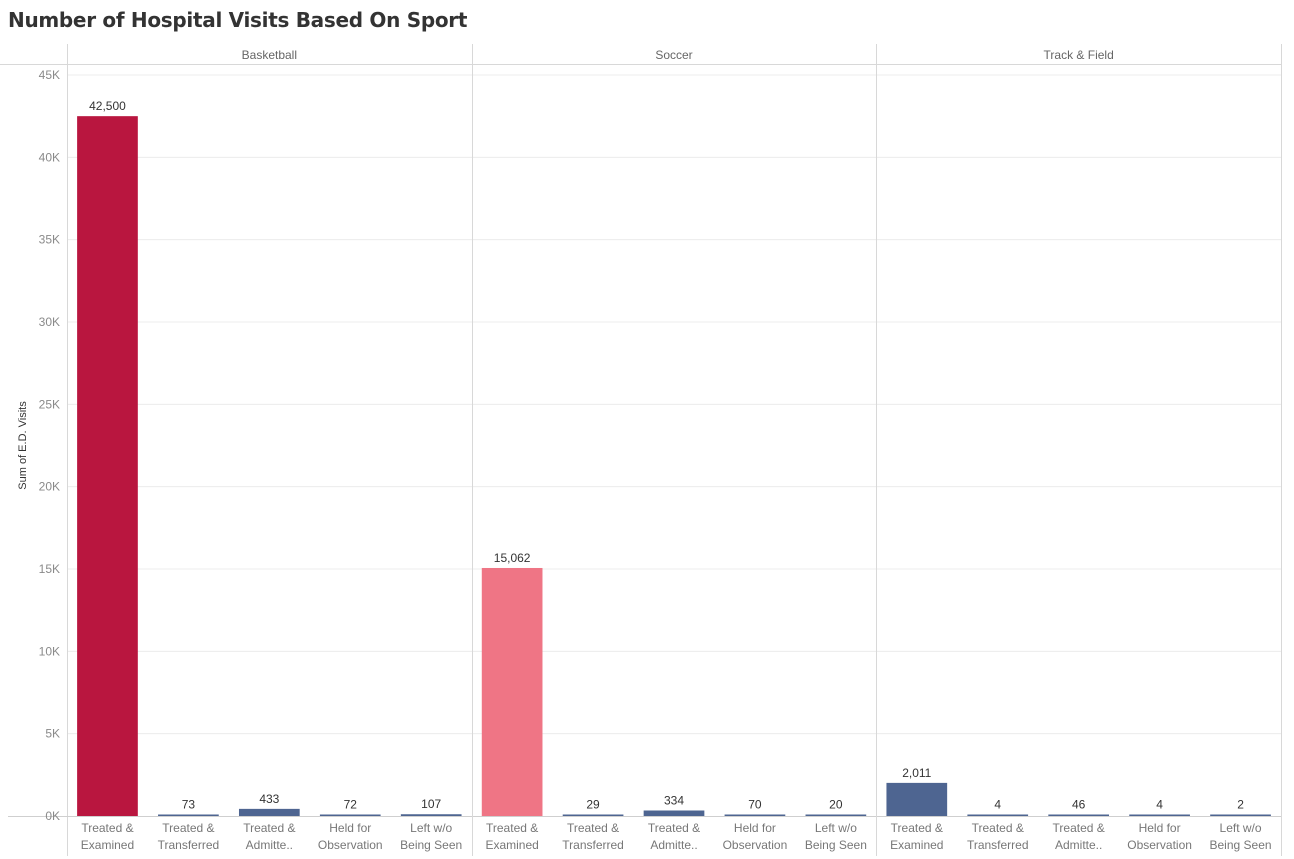  I want to click on panel-header-label: Track & Field, so click(1079, 55).